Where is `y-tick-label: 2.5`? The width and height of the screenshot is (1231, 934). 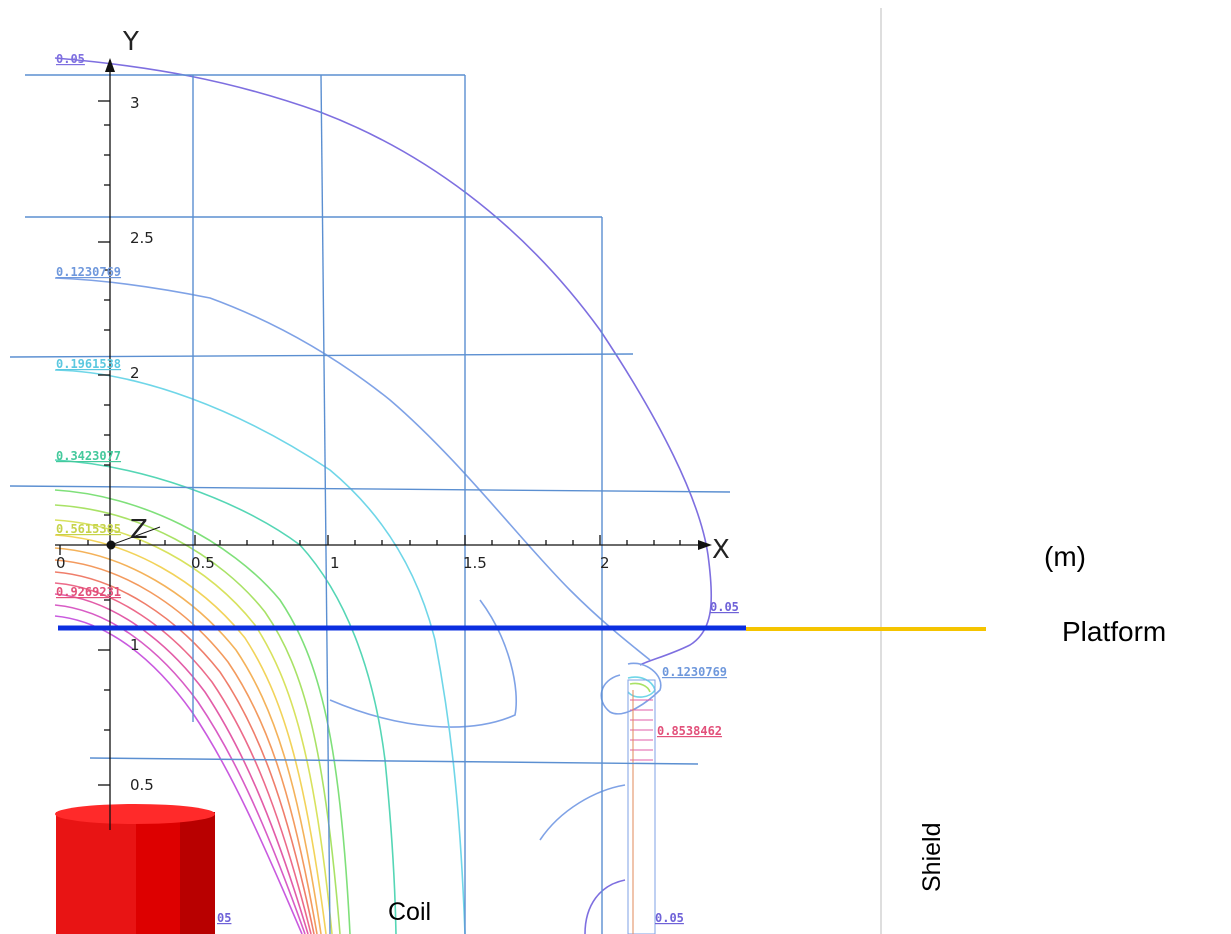
y-tick-label: 2.5 is located at coordinates (142, 238).